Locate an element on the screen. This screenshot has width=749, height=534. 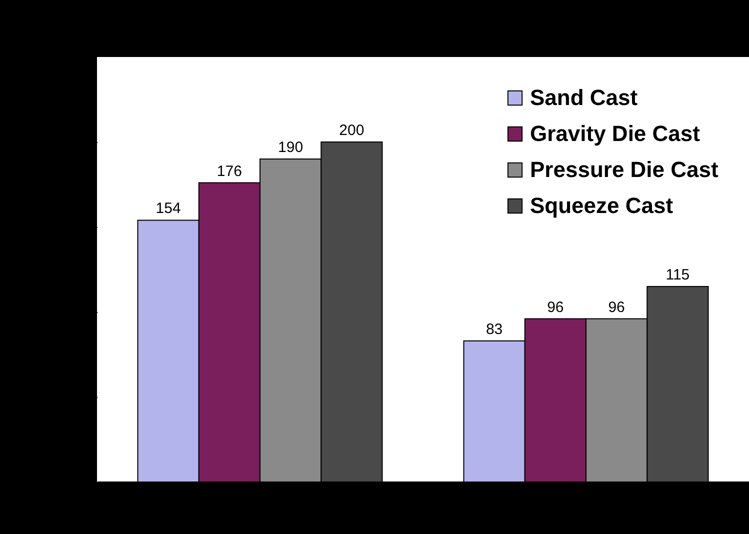
legend-label: Gravity Die Cast is located at coordinates (615, 133).